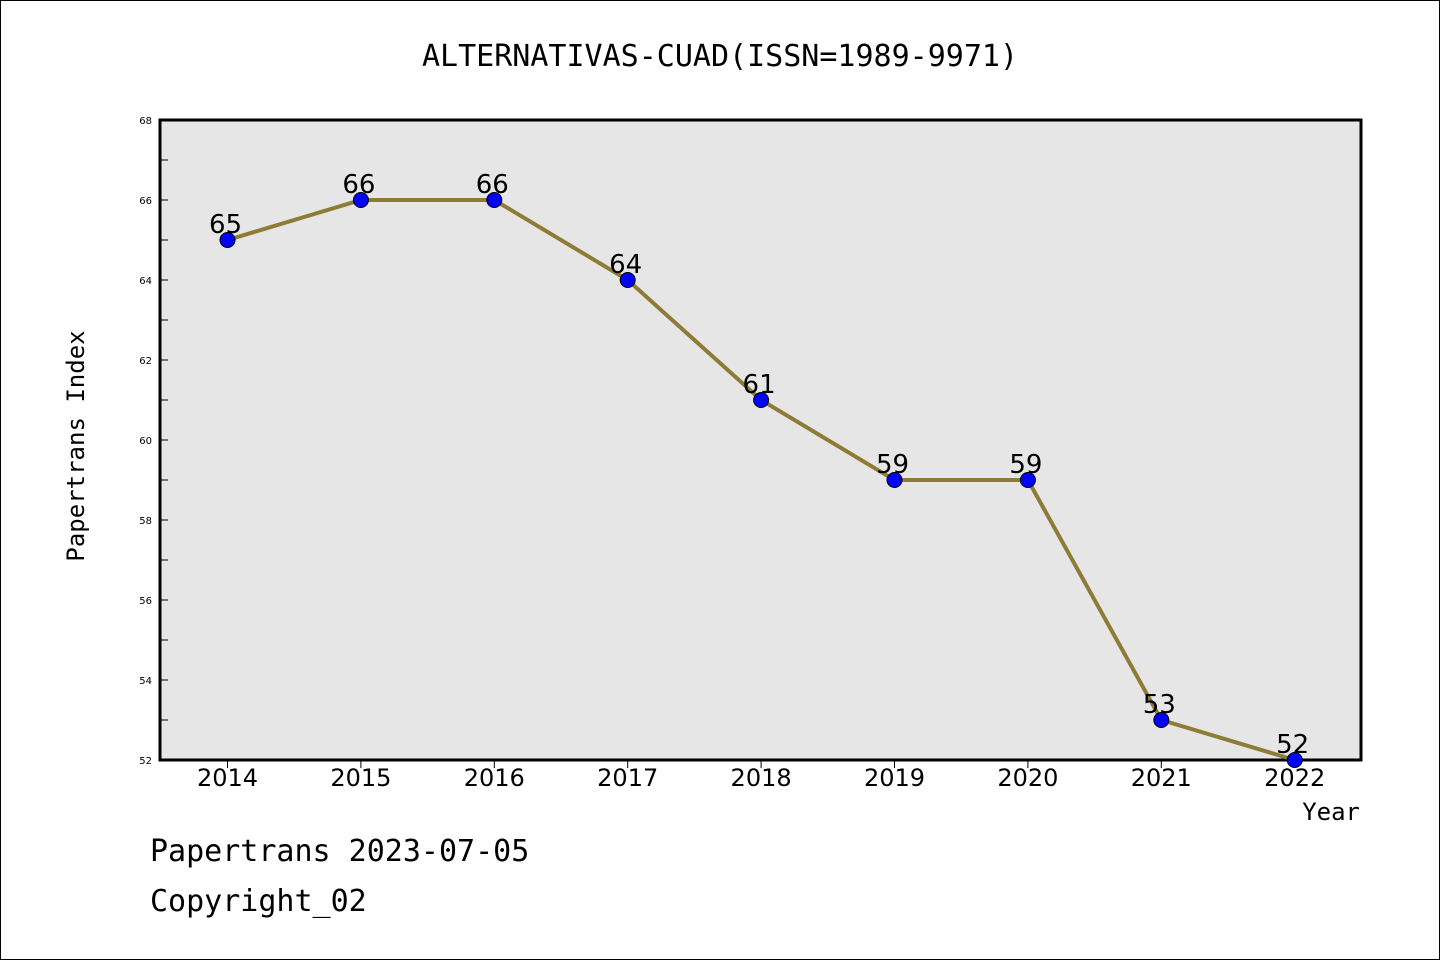 The image size is (1440, 960). What do you see at coordinates (145, 441) in the screenshot?
I see `y-tick-label: 60` at bounding box center [145, 441].